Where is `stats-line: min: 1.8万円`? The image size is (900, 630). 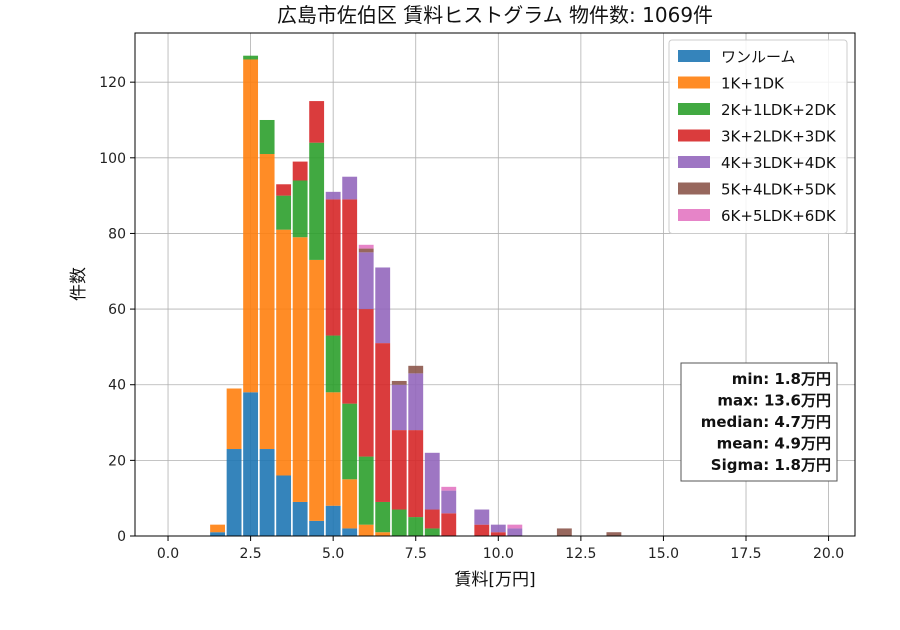 stats-line: min: 1.8万円 is located at coordinates (781, 379).